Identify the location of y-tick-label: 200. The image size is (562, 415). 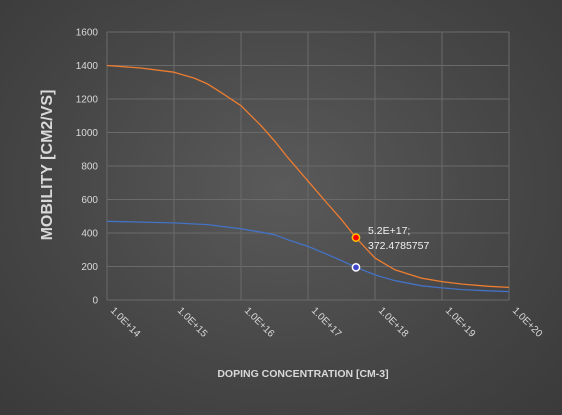
(89, 267).